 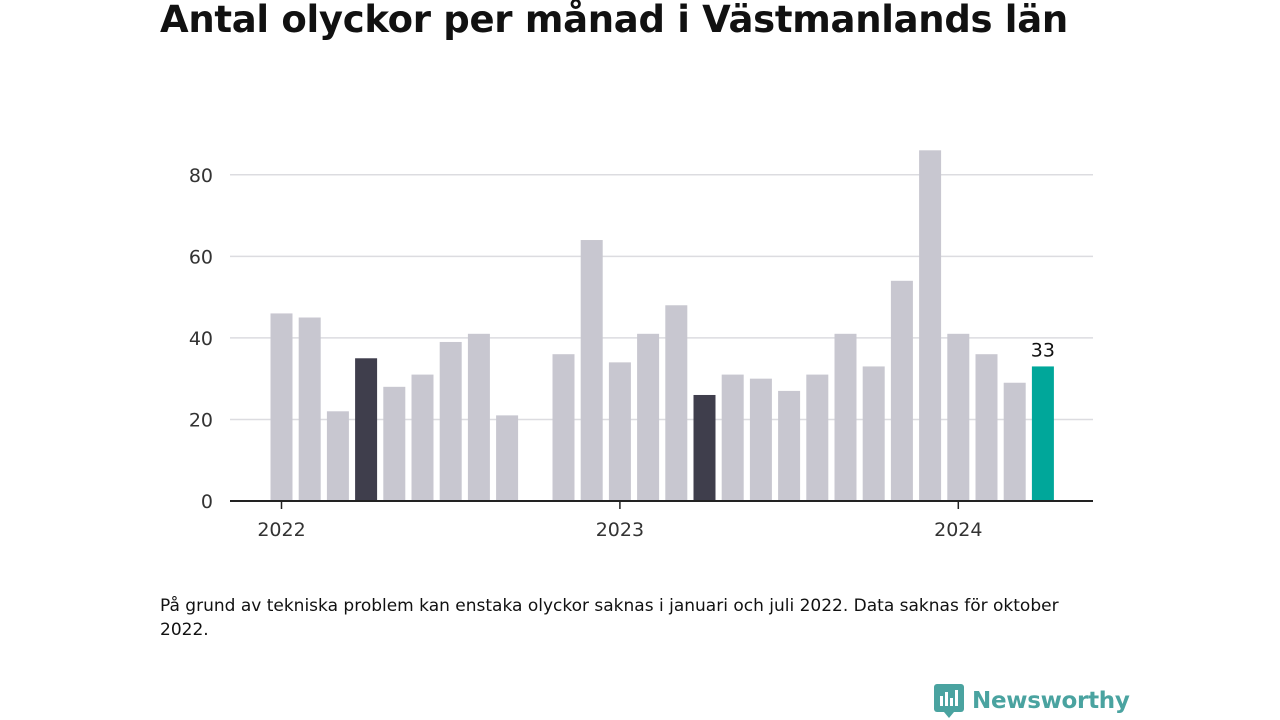 I want to click on x-axis-ticks: 2022 2023 2024, so click(x=619, y=521).